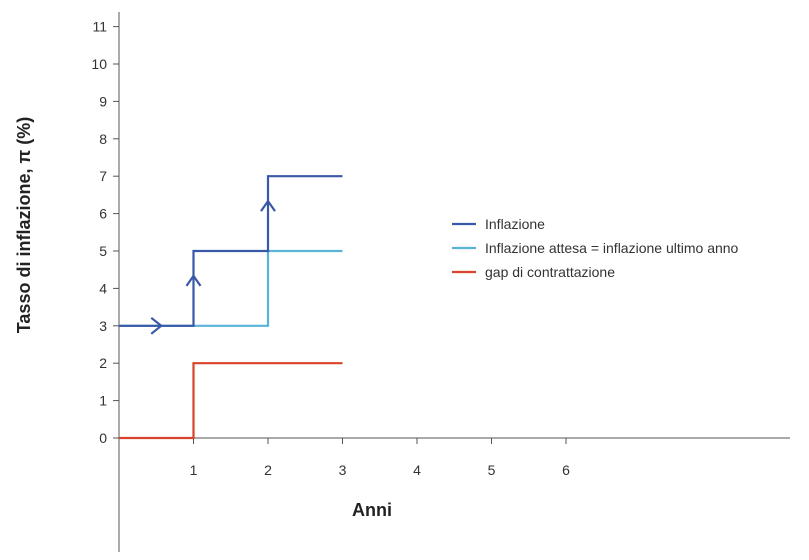 This screenshot has height=560, width=809. Describe the element at coordinates (417, 470) in the screenshot. I see `x-tick-label: 4` at that location.